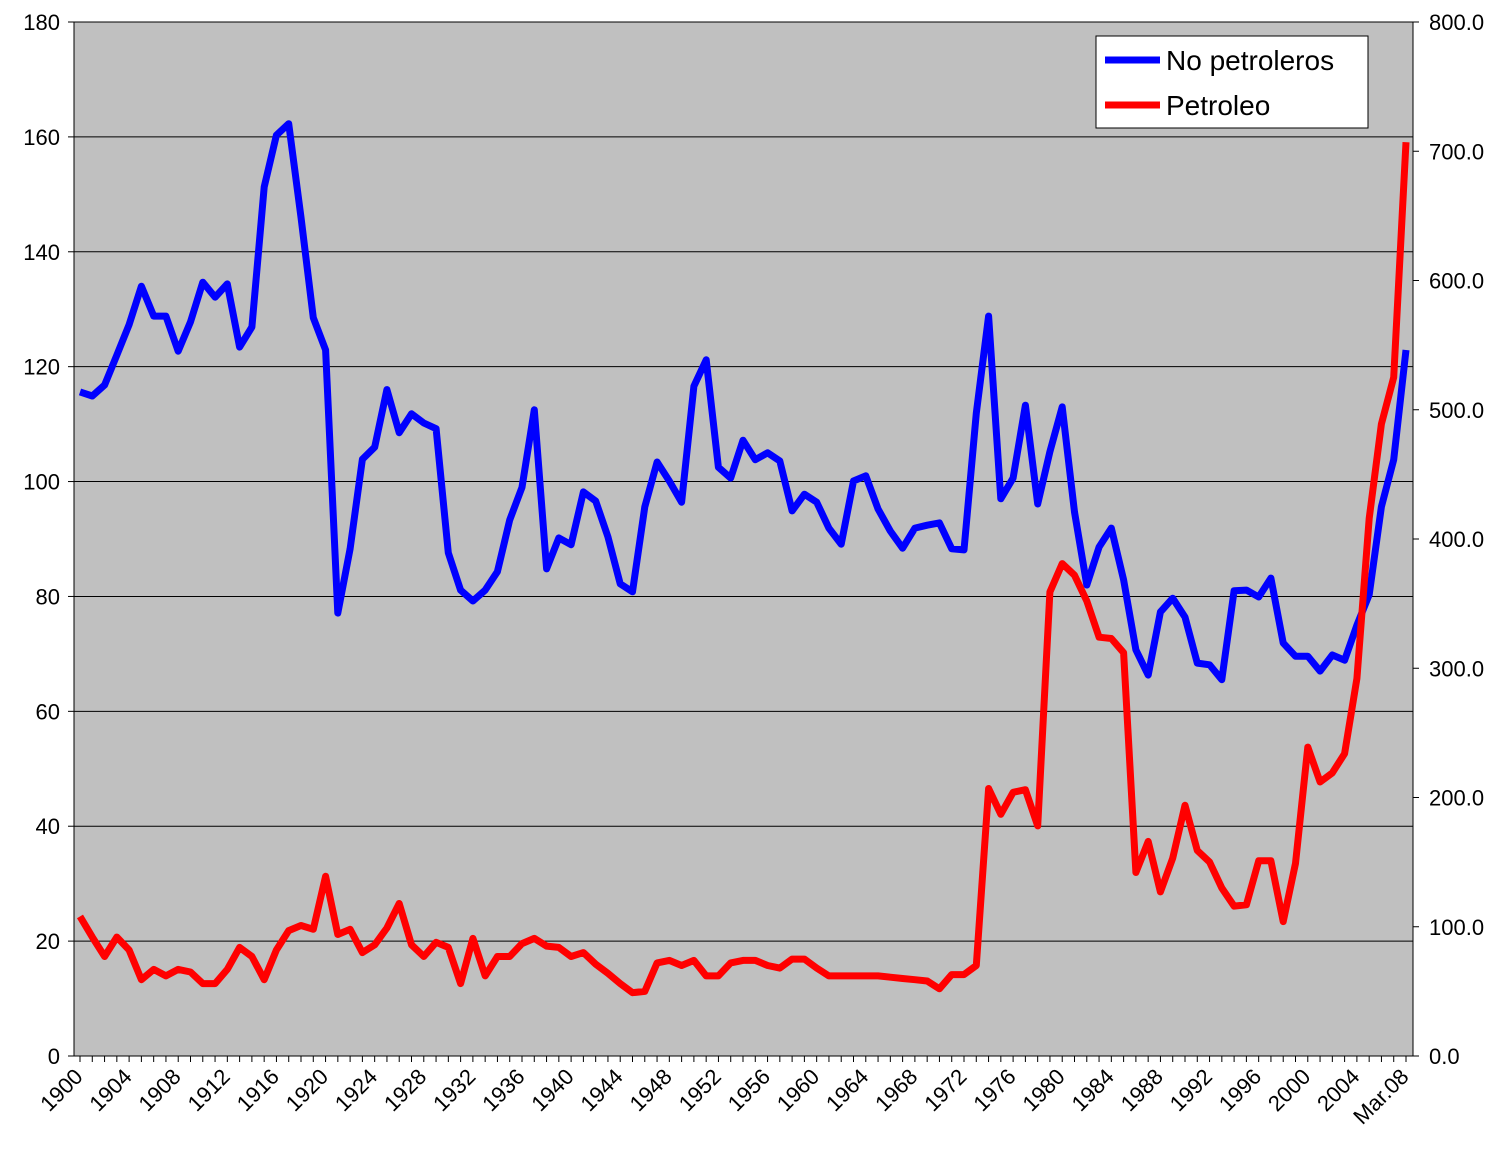 The height and width of the screenshot is (1162, 1501). What do you see at coordinates (1240, 1090) in the screenshot?
I see `x-tick-label: 1996` at bounding box center [1240, 1090].